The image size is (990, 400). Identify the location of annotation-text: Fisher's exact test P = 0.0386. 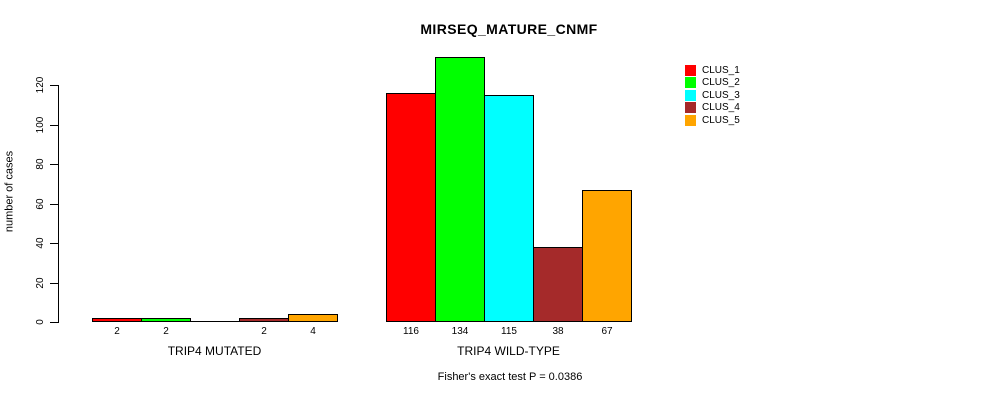
(510, 377).